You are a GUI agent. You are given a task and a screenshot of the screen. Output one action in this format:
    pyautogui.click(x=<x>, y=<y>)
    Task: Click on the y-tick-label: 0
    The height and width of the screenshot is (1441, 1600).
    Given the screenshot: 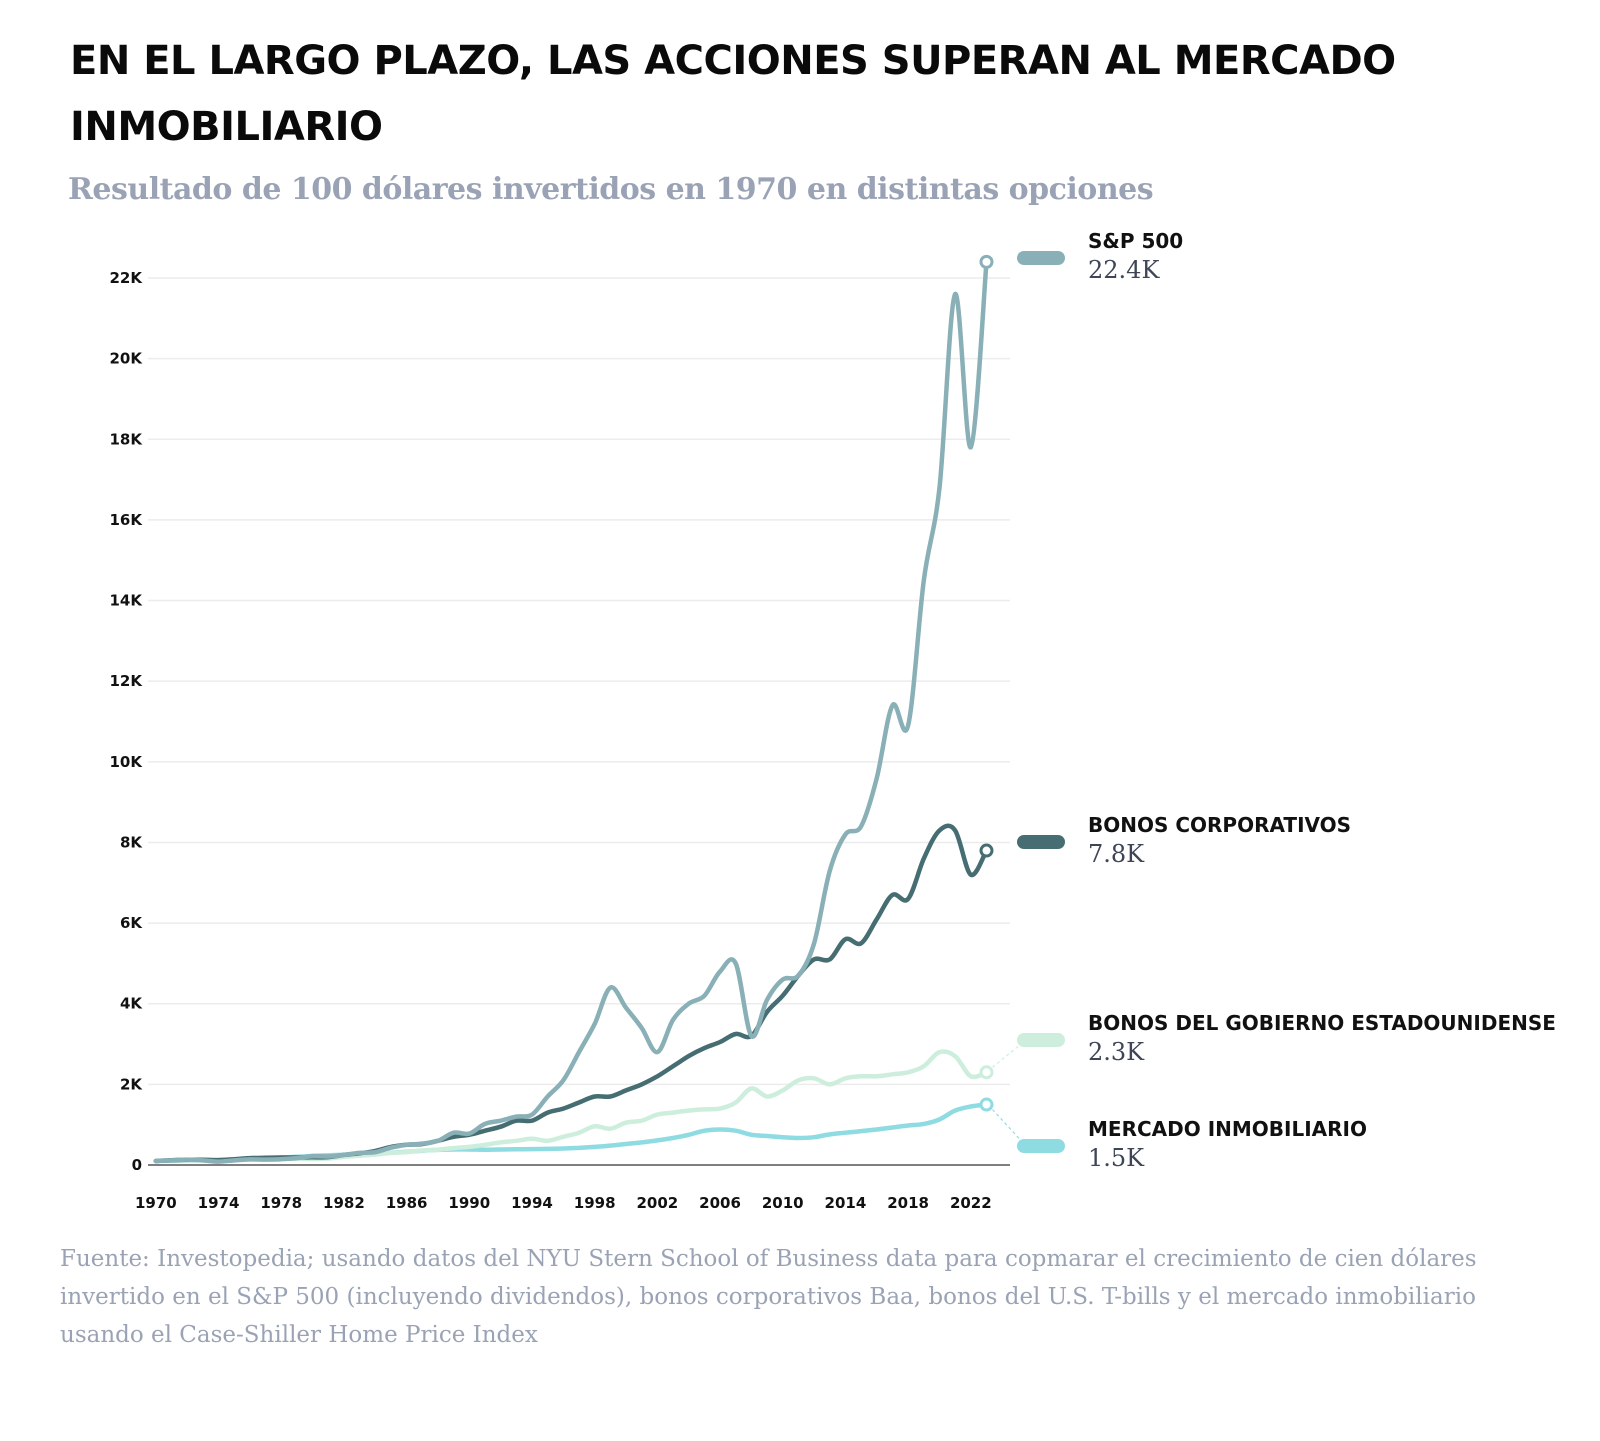 What is the action you would take?
    pyautogui.click(x=137, y=1165)
    